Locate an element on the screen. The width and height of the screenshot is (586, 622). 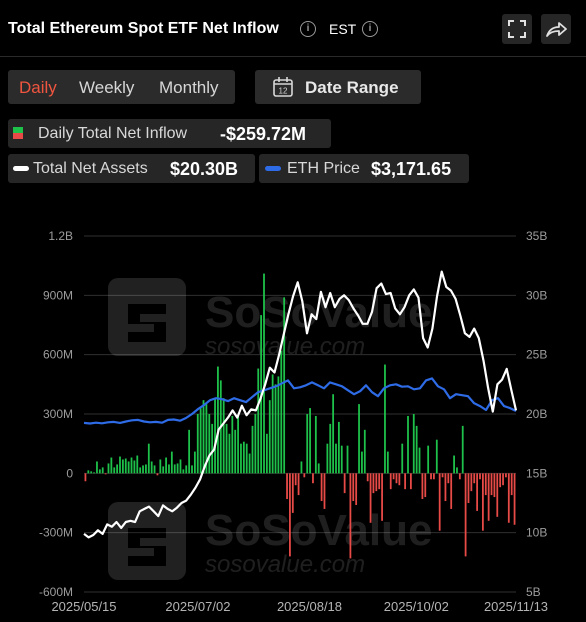
inflow-value: -$259.72M is located at coordinates (263, 134).